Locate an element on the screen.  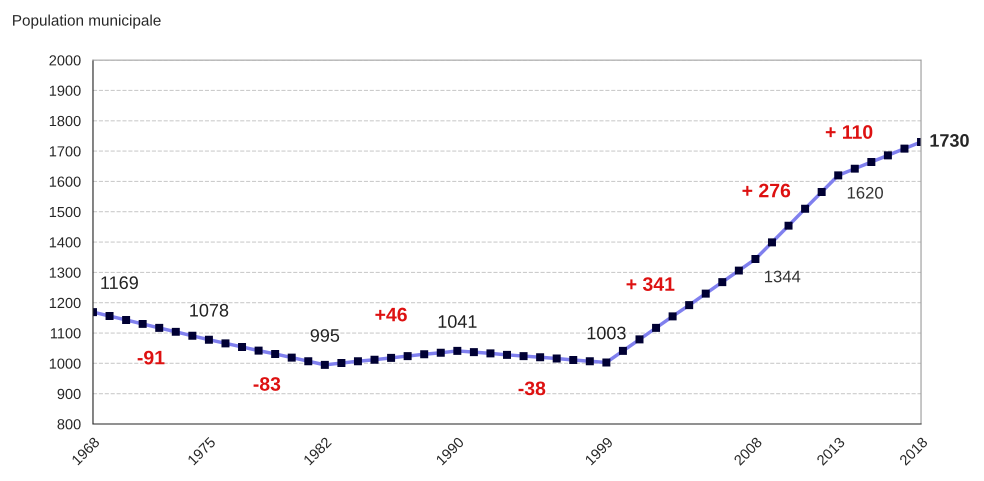
y-tick-label: 2000 is located at coordinates (65, 60).